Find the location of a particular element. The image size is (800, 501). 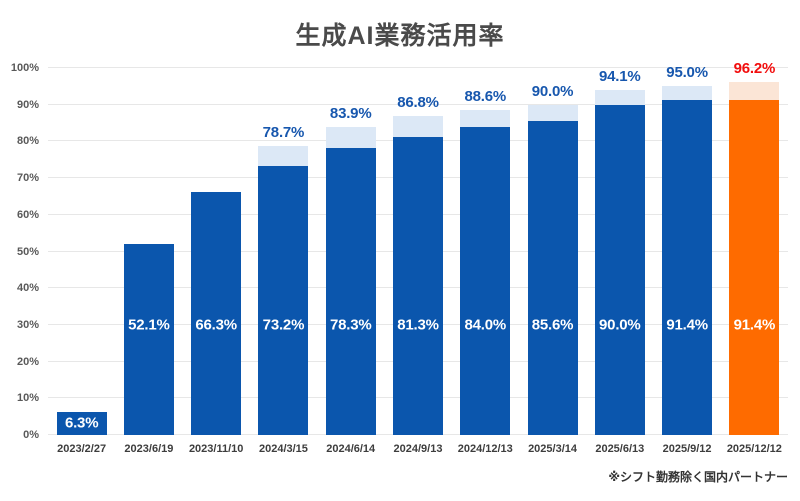

bar-value-label: 6.3% is located at coordinates (81, 423).